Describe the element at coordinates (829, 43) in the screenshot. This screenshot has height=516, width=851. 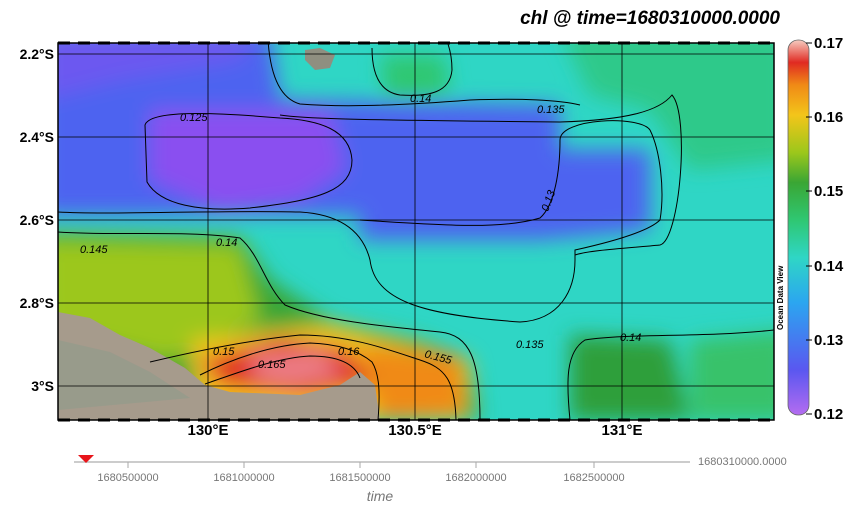
I see `colorbar-tick-label: 0.17` at that location.